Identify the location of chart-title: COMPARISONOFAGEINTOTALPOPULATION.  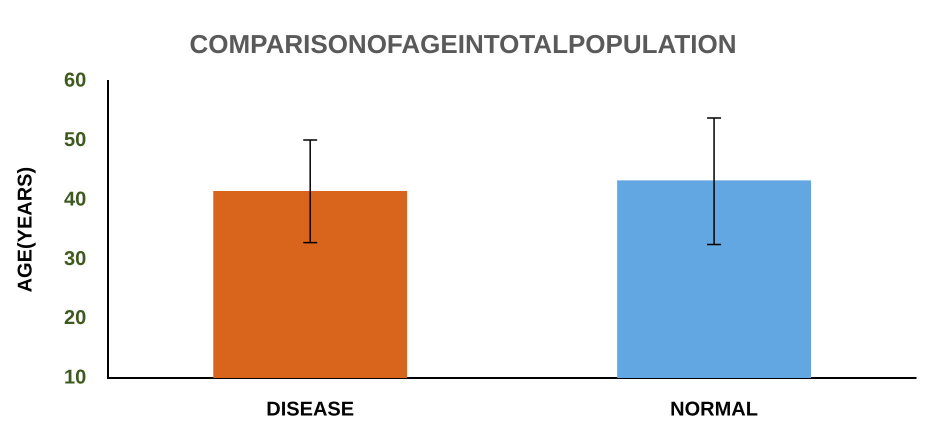
(463, 43).